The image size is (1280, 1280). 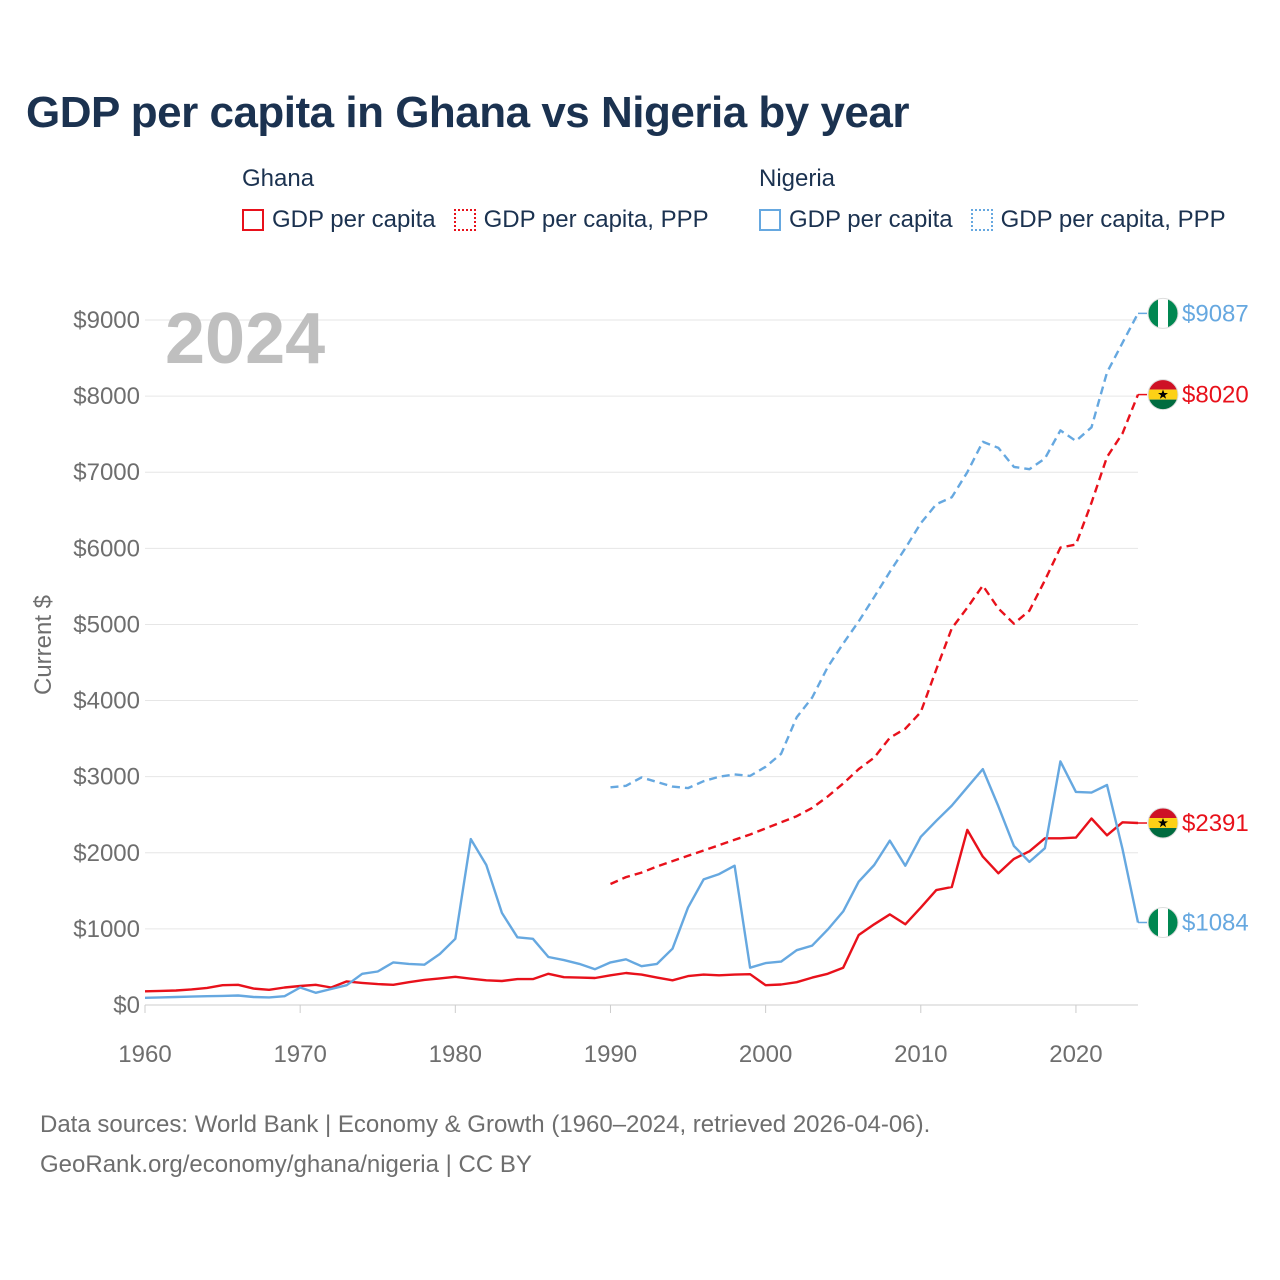 What do you see at coordinates (106, 472) in the screenshot?
I see `y-tick-label: $7000` at bounding box center [106, 472].